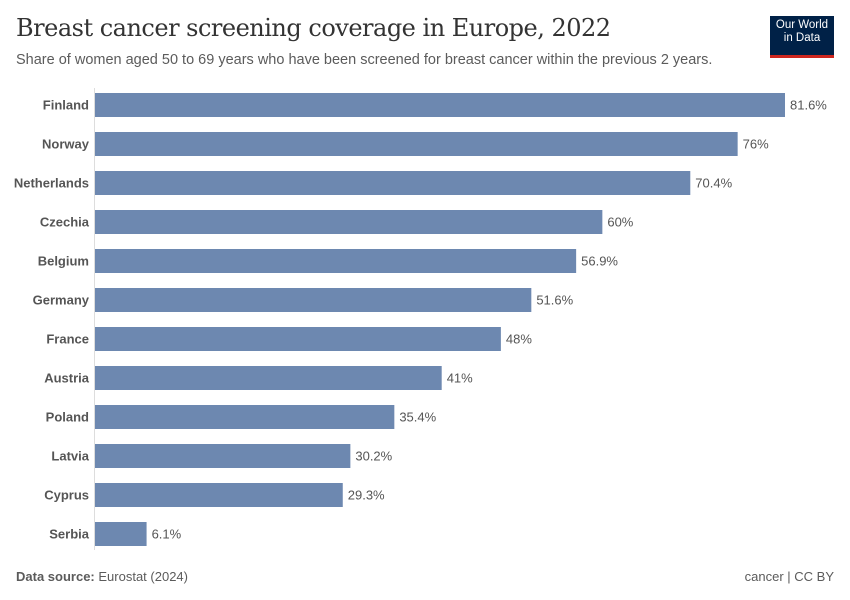  I want to click on data-label: 48%, so click(519, 339).